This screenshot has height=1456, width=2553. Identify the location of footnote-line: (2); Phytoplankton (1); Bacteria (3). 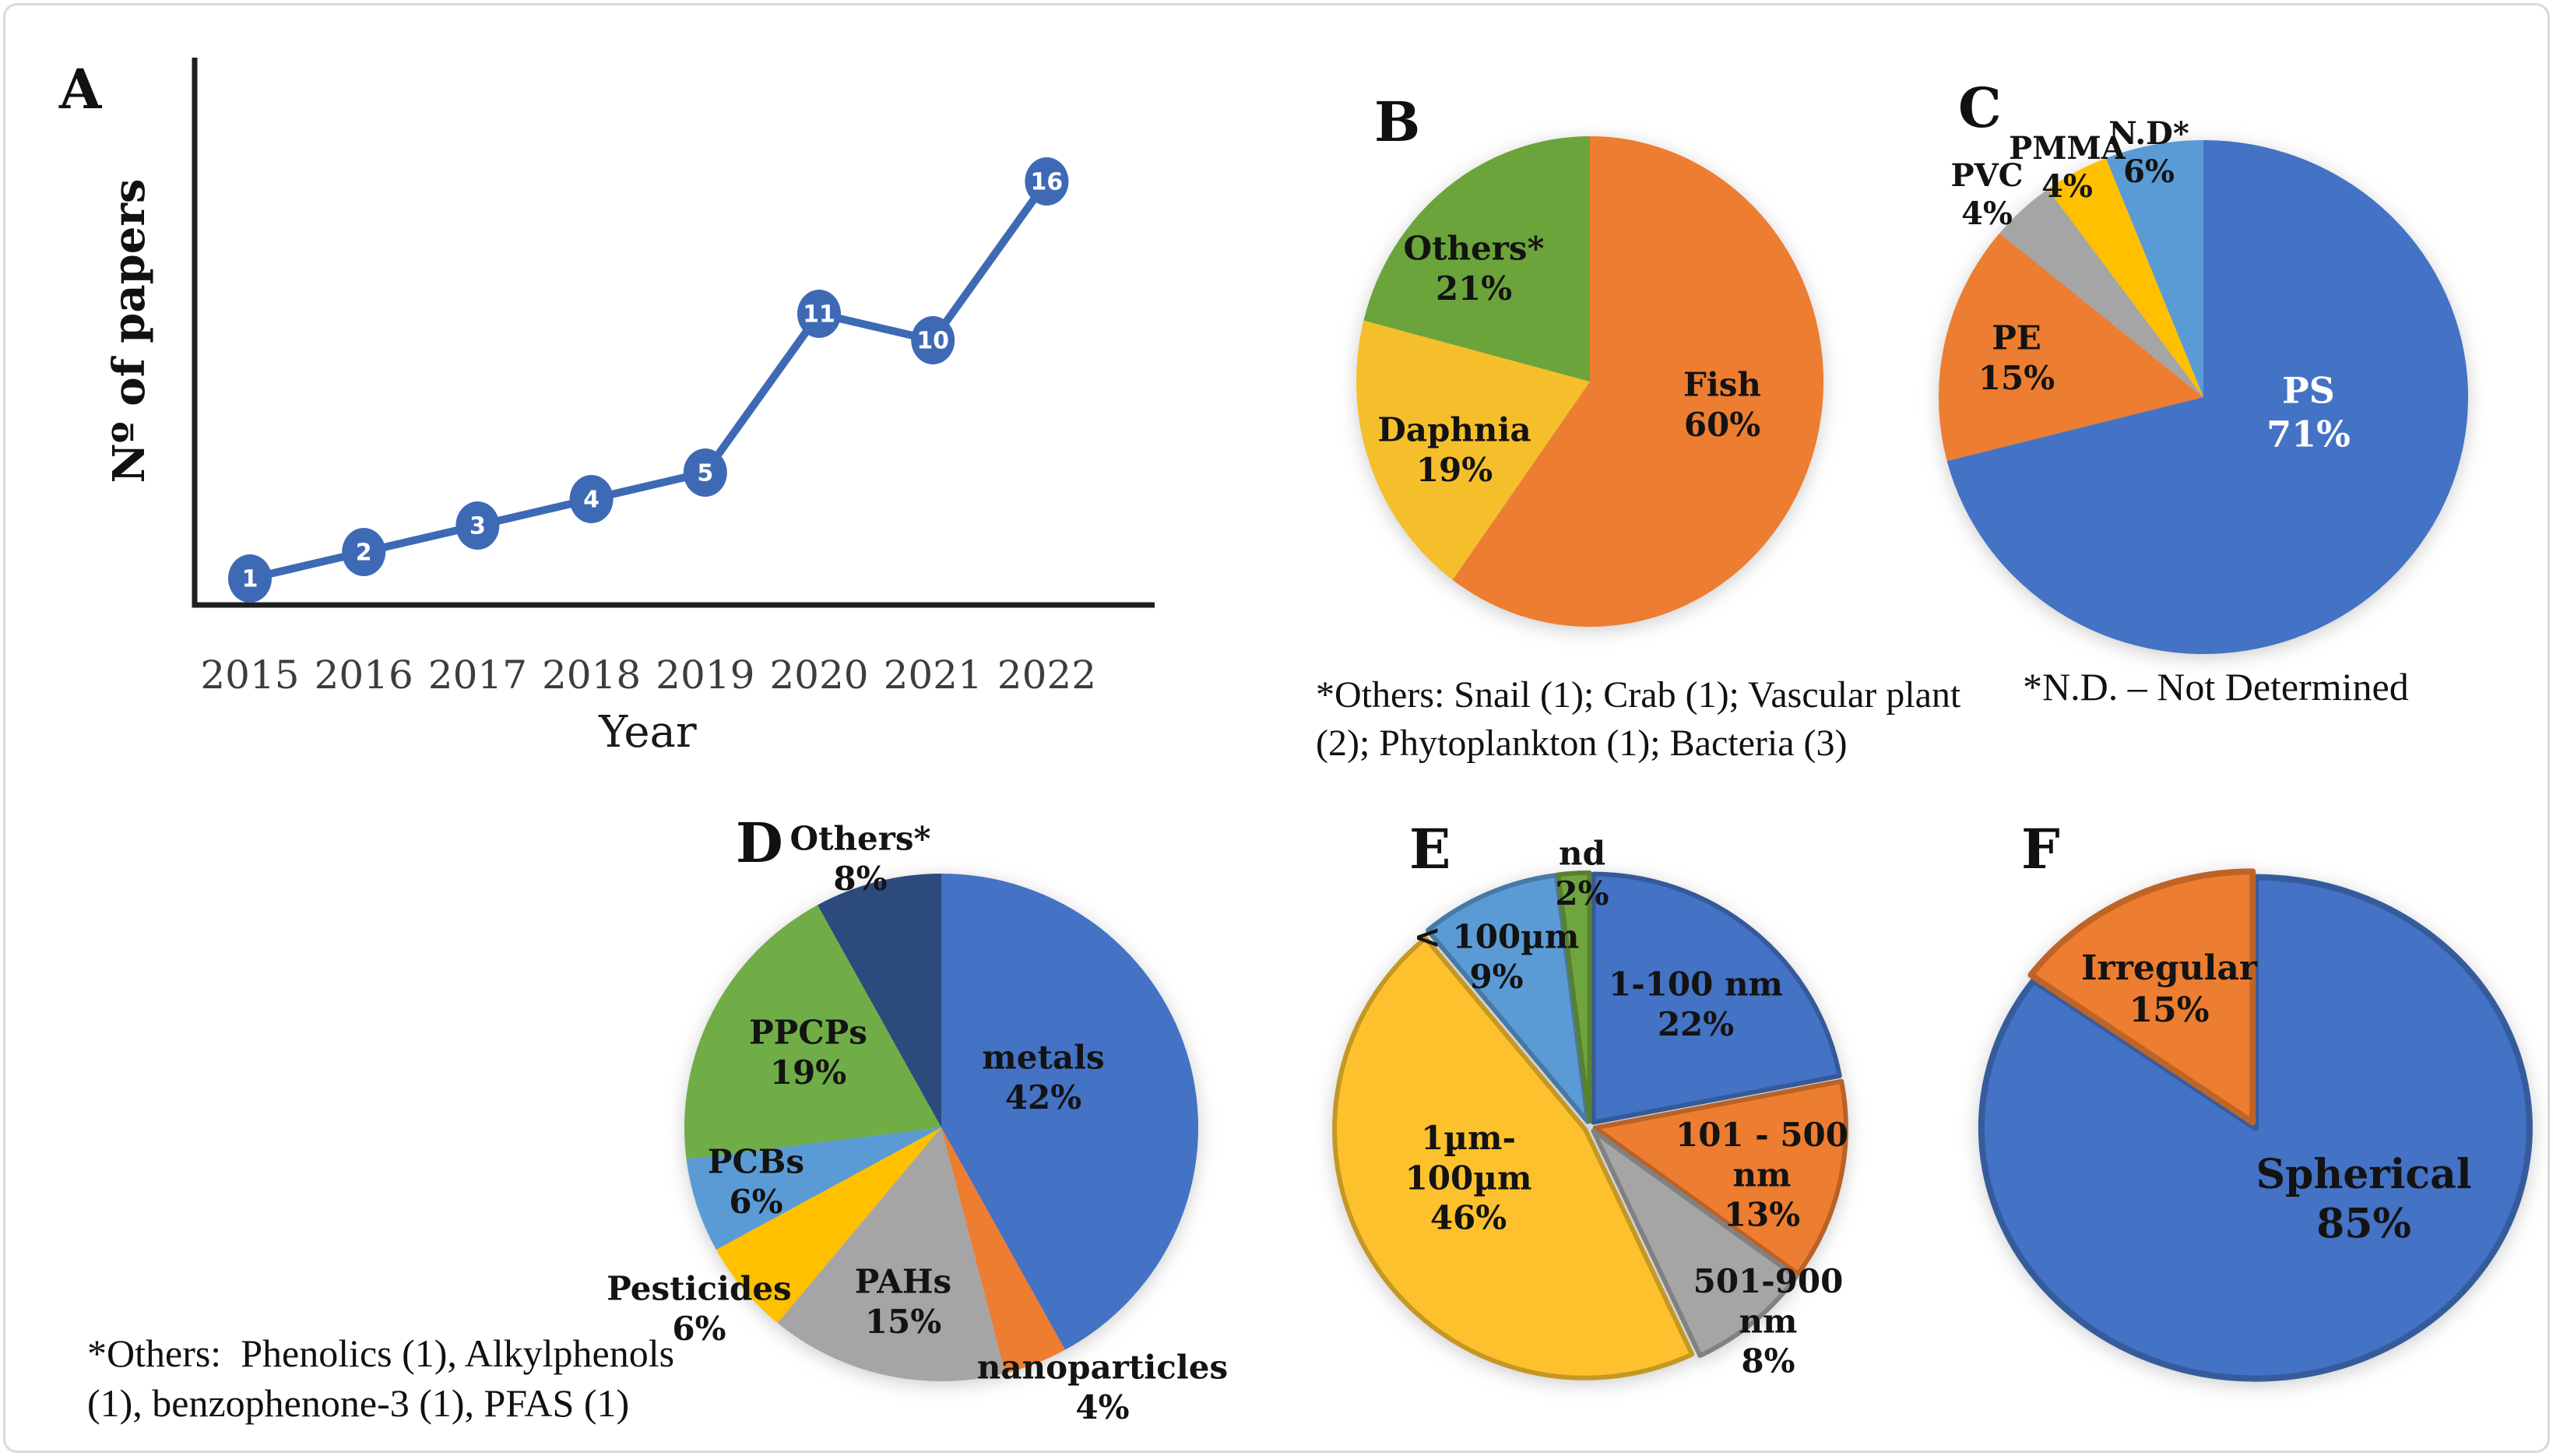
(1582, 743).